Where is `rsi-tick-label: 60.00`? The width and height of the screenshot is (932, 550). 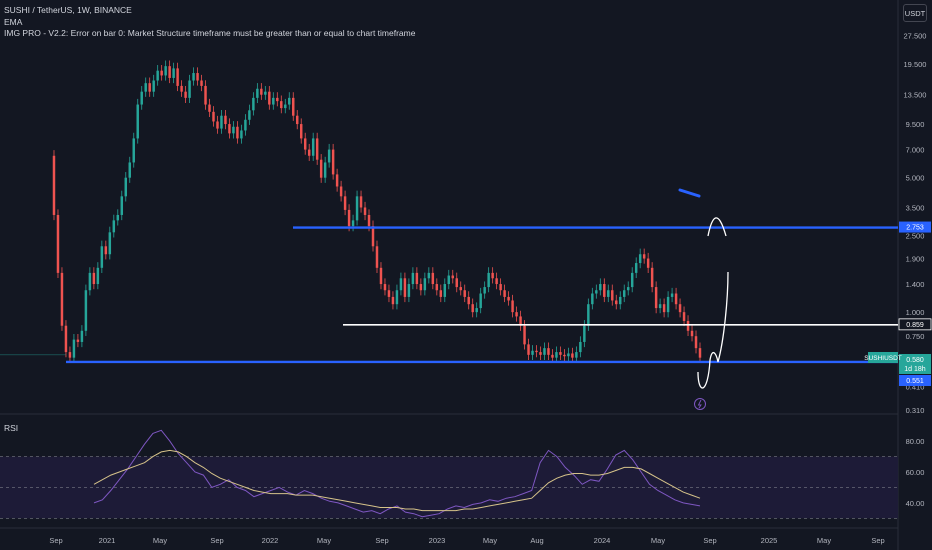
rsi-tick-label: 60.00 is located at coordinates (915, 472).